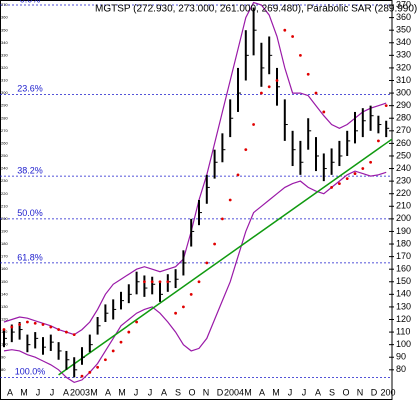  Describe the element at coordinates (403, 344) in the screenshot. I see `y-tick-label: 100` at that location.